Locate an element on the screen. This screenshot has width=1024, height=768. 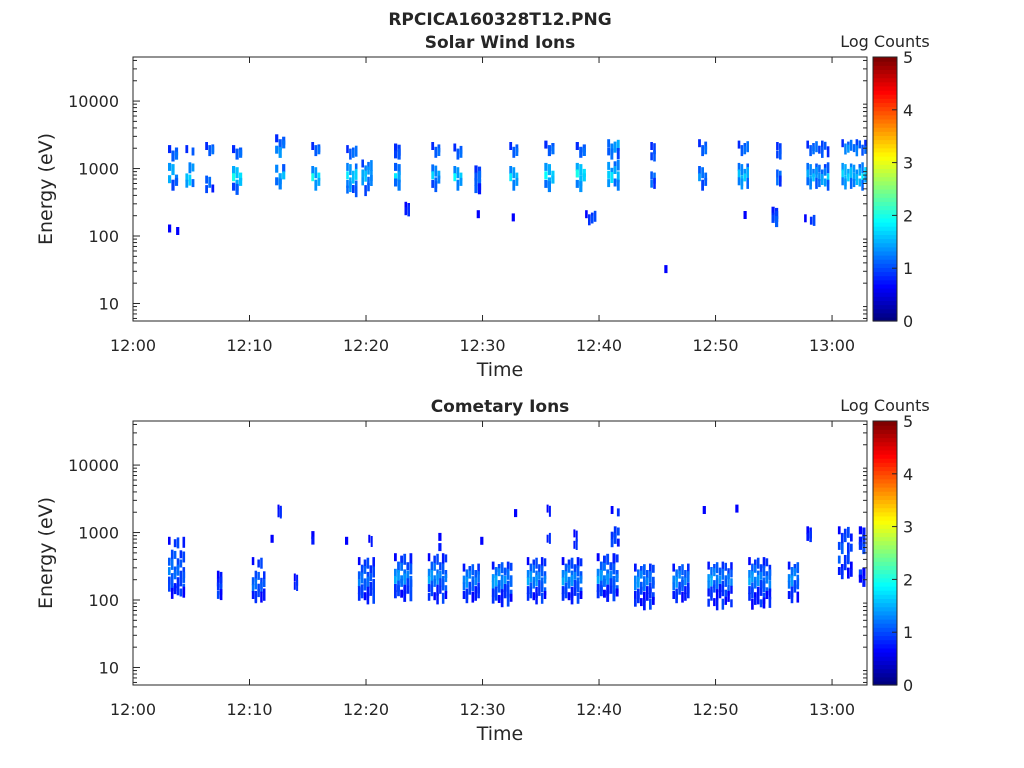
y-tick-label: 1000 is located at coordinates (98, 533).